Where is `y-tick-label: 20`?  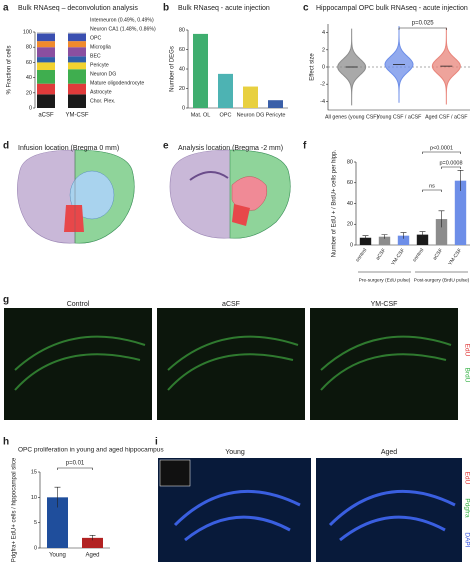
y-tick-label: 20 is located at coordinates (182, 89).